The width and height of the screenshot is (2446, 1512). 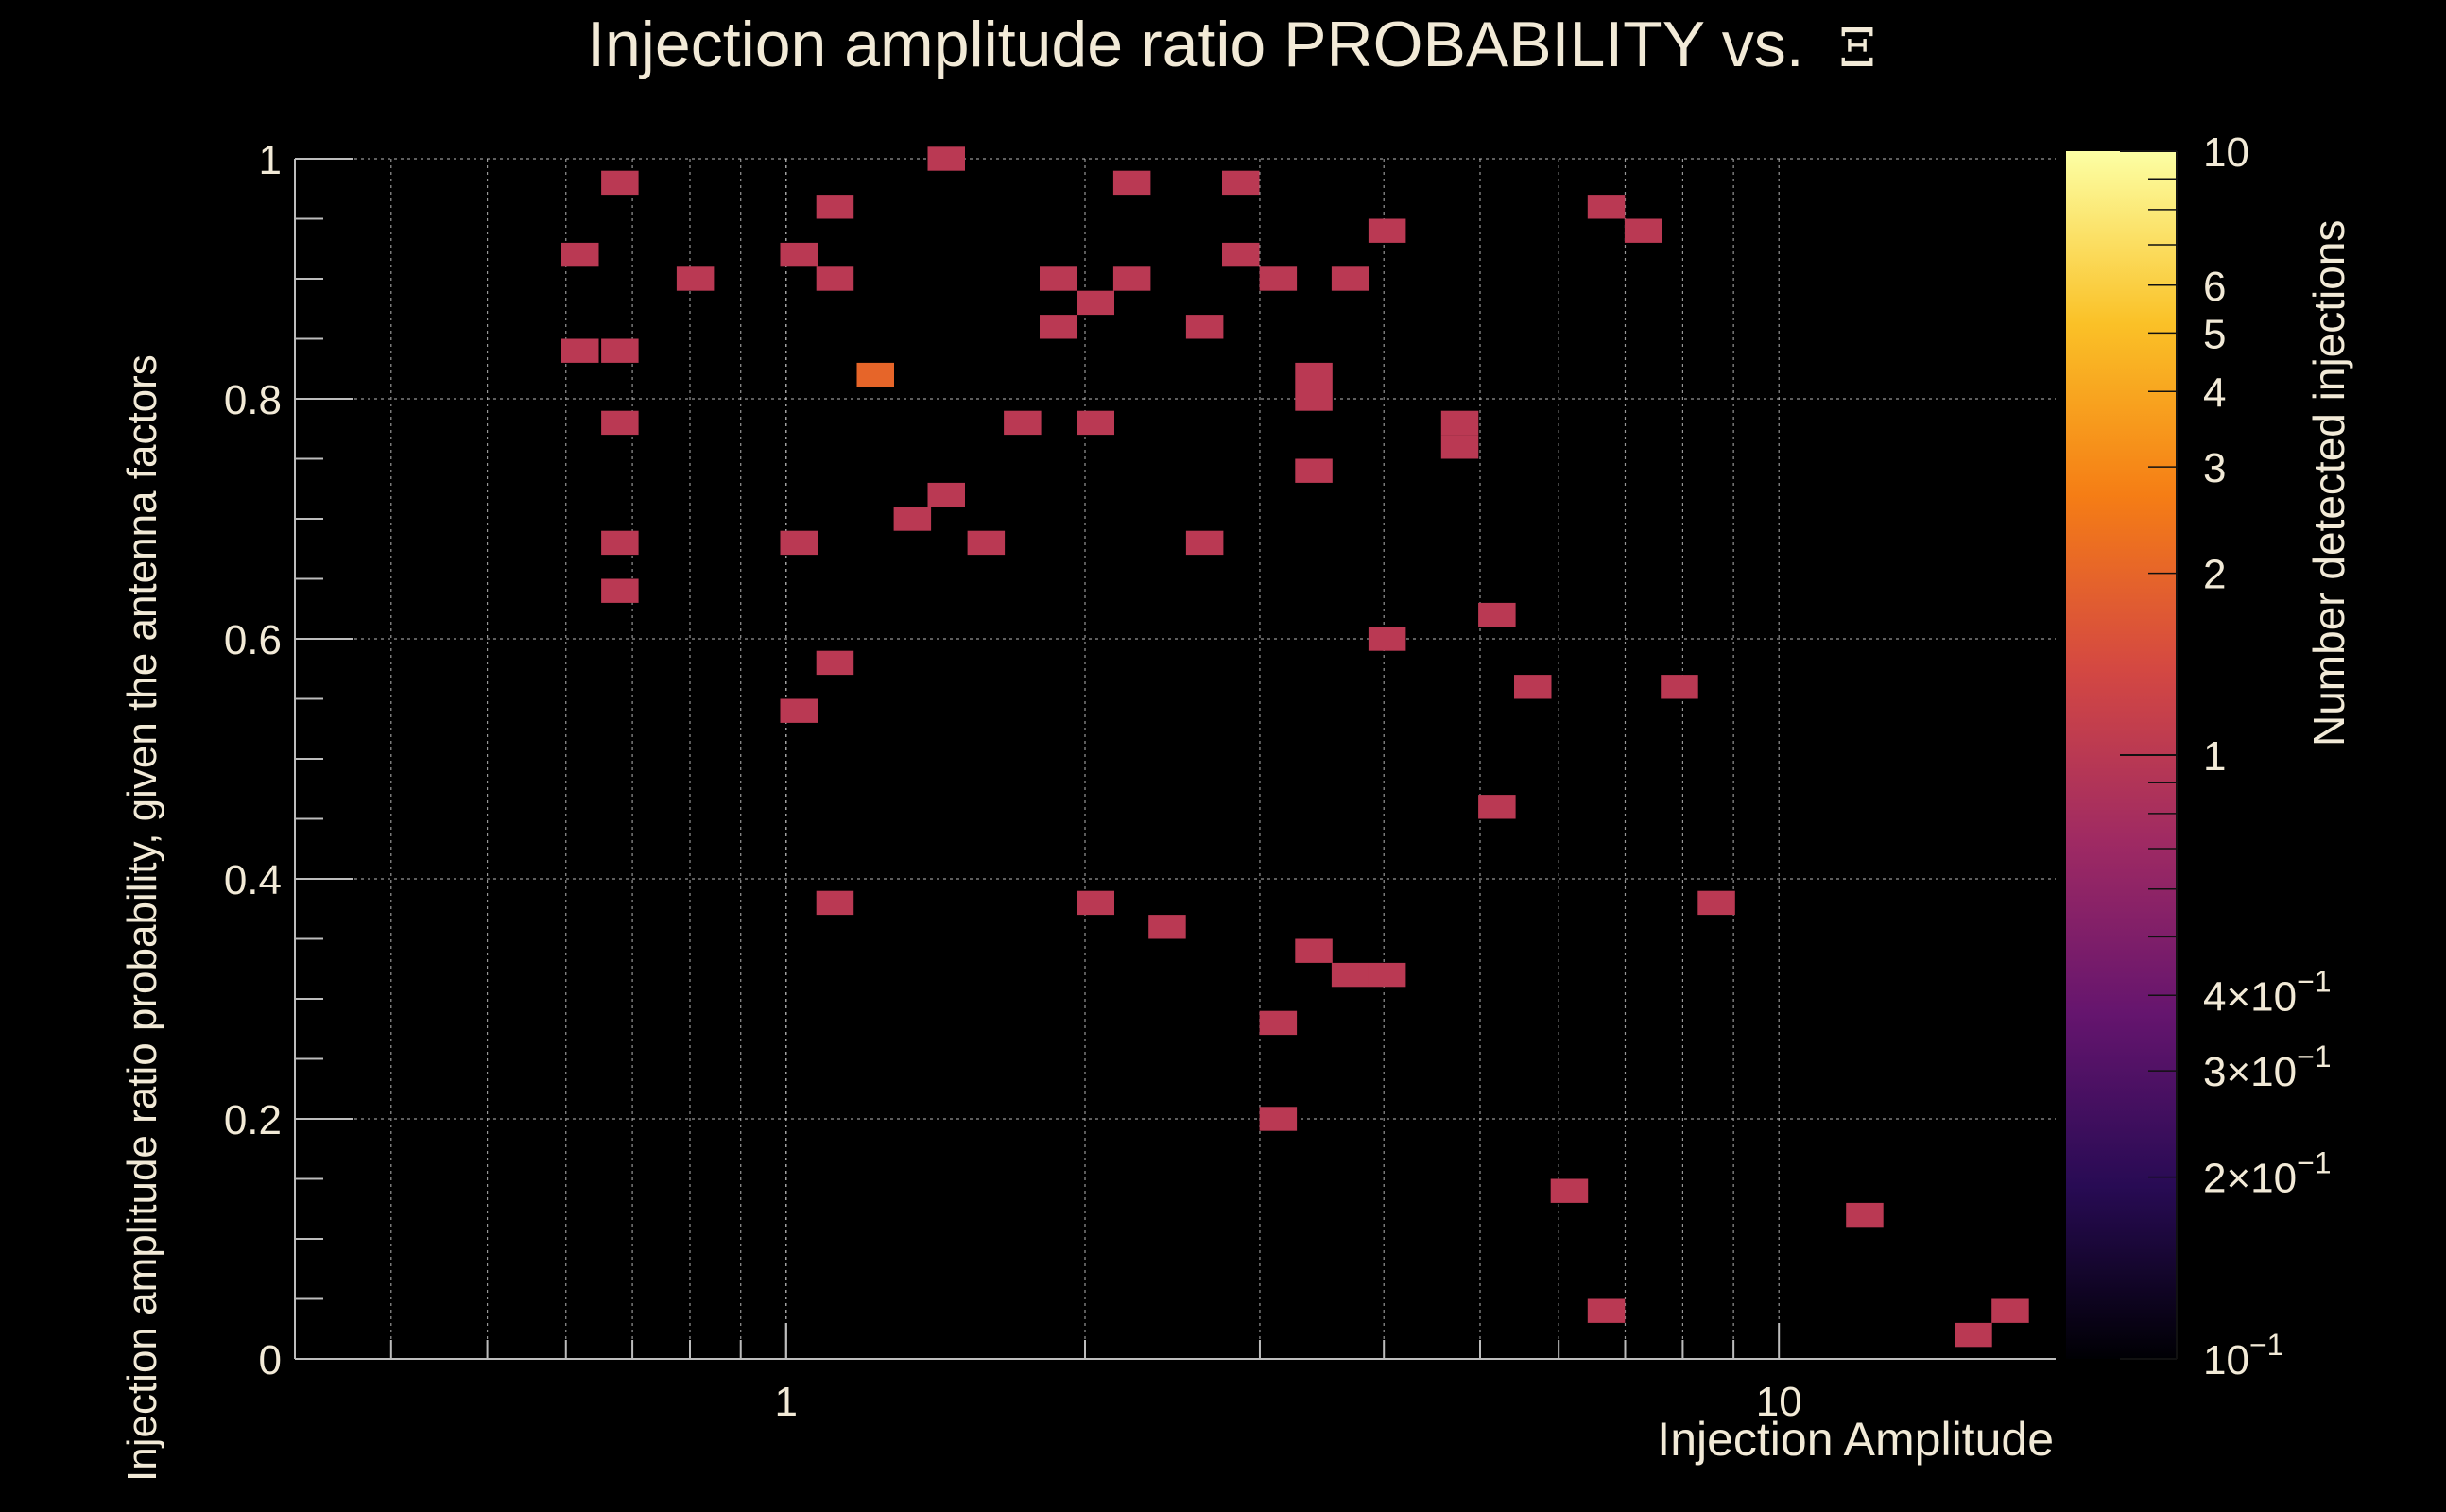 I want to click on colorbar-tick-label: 2, so click(x=2214, y=575).